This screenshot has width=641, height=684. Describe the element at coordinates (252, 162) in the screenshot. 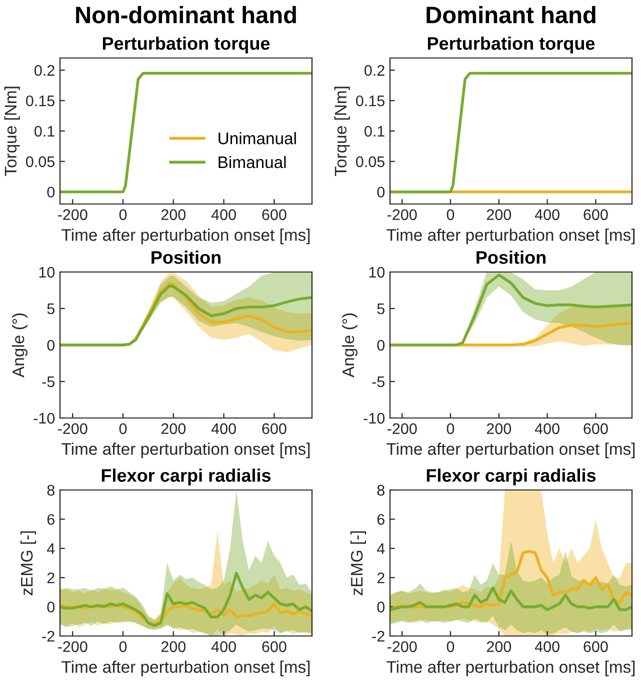

I see `legend-label: Bimanual` at that location.